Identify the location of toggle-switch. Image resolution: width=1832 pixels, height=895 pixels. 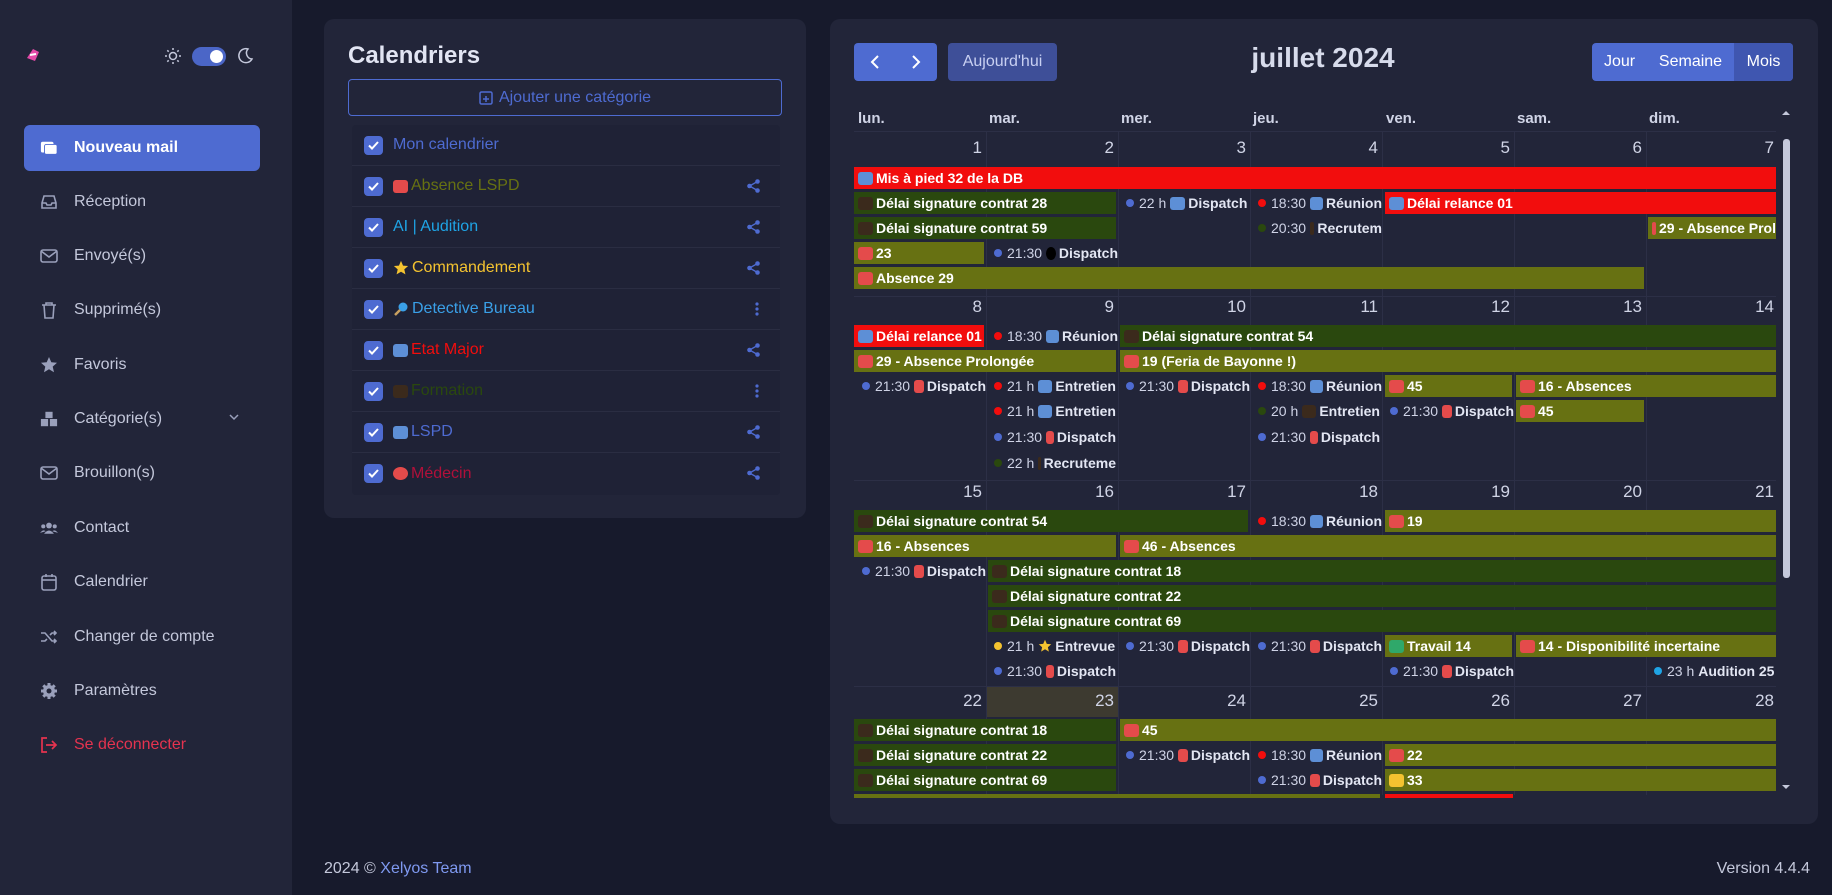
(209, 56).